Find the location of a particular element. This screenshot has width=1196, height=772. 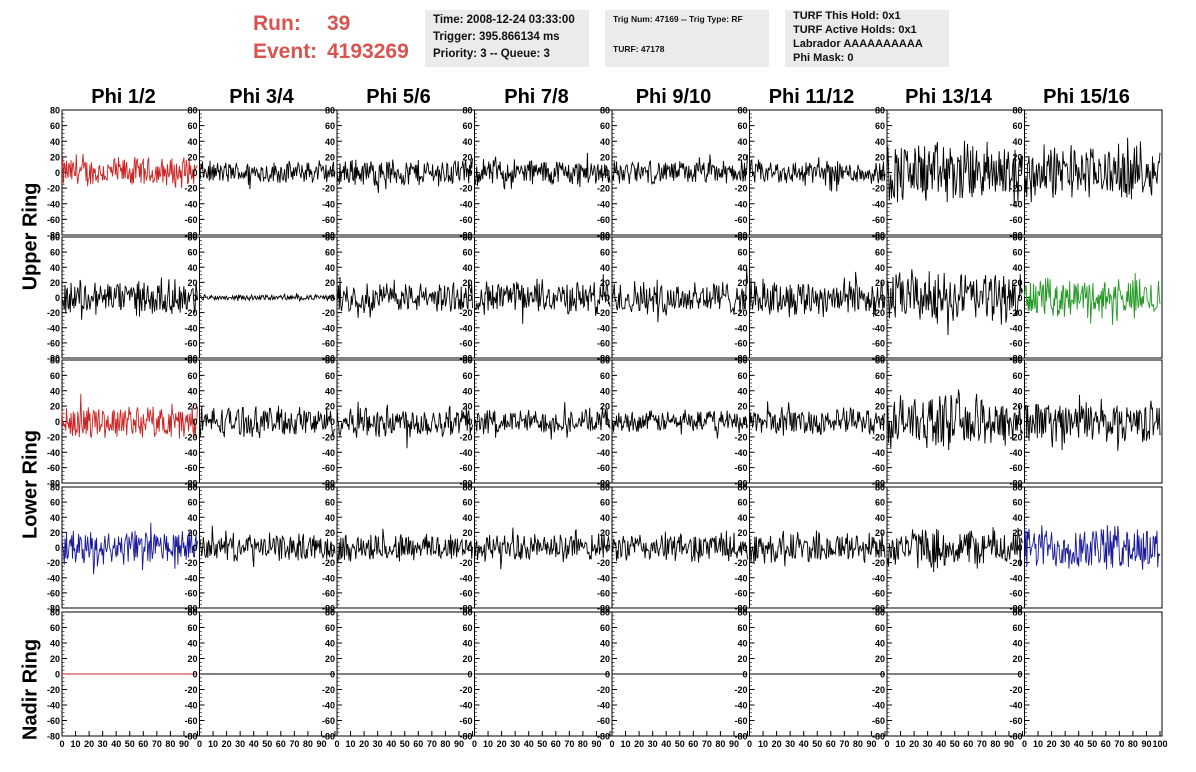

trigger-text: Trigger: 395.866134 ms is located at coordinates (496, 37).